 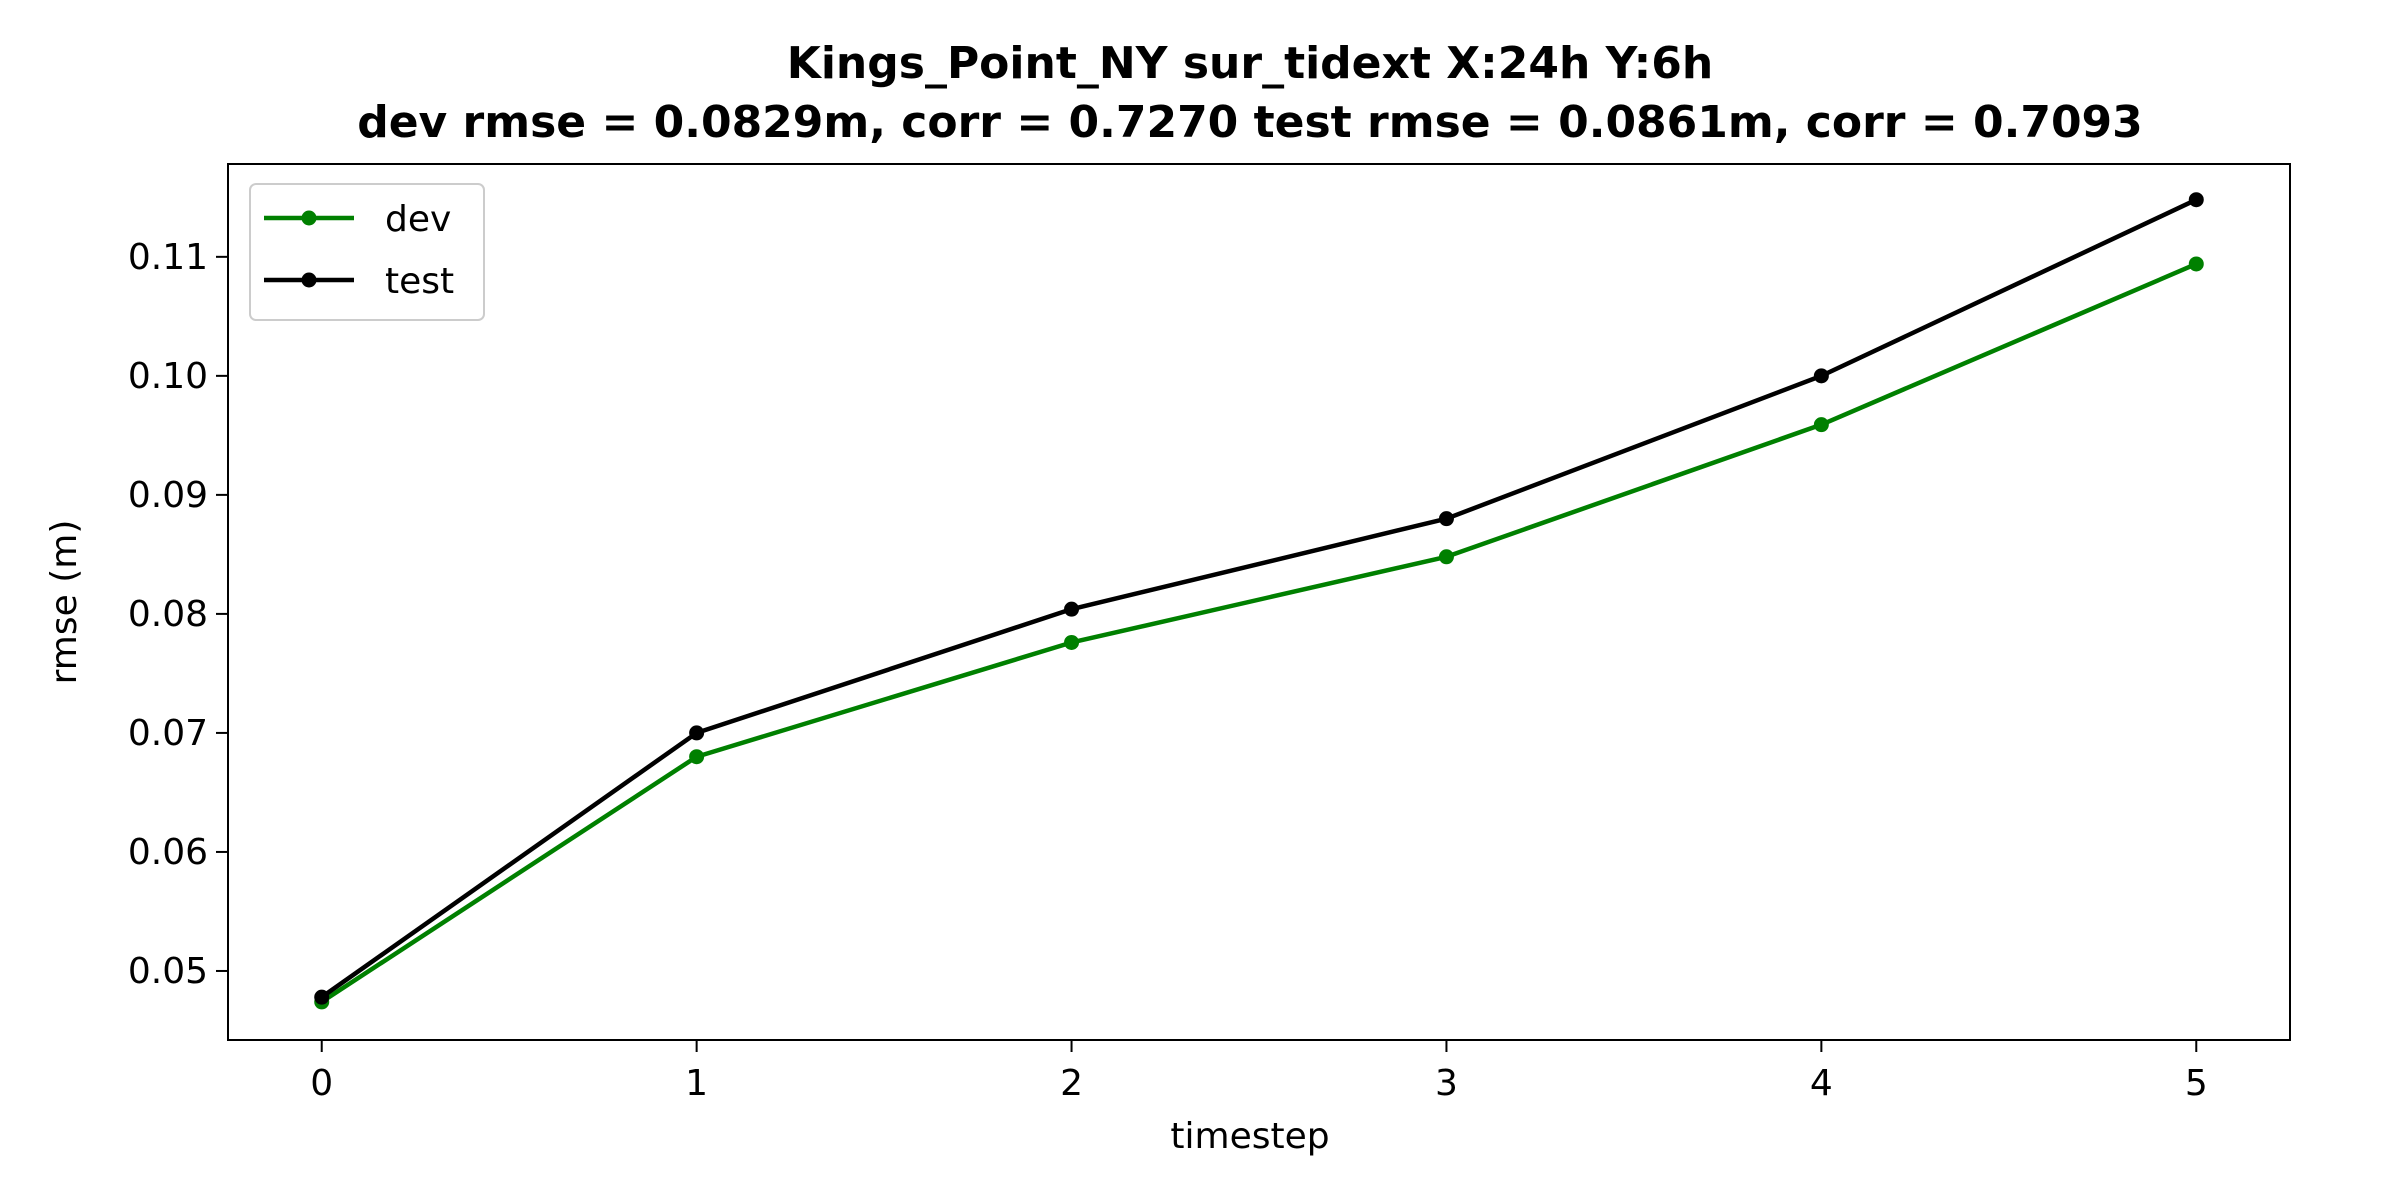 I want to click on y-tick-label: 0.07, so click(x=168, y=733).